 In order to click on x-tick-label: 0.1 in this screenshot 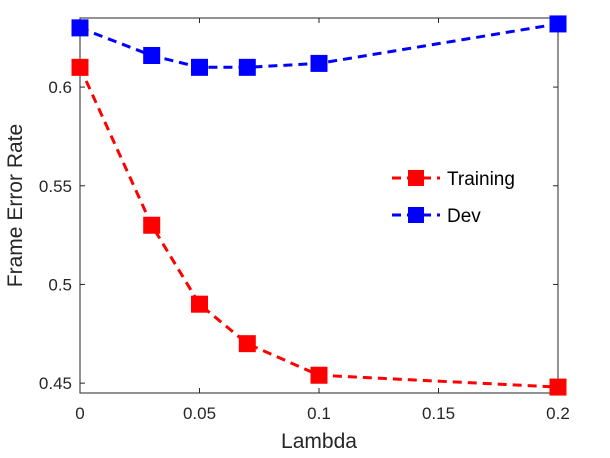, I will do `click(319, 413)`.